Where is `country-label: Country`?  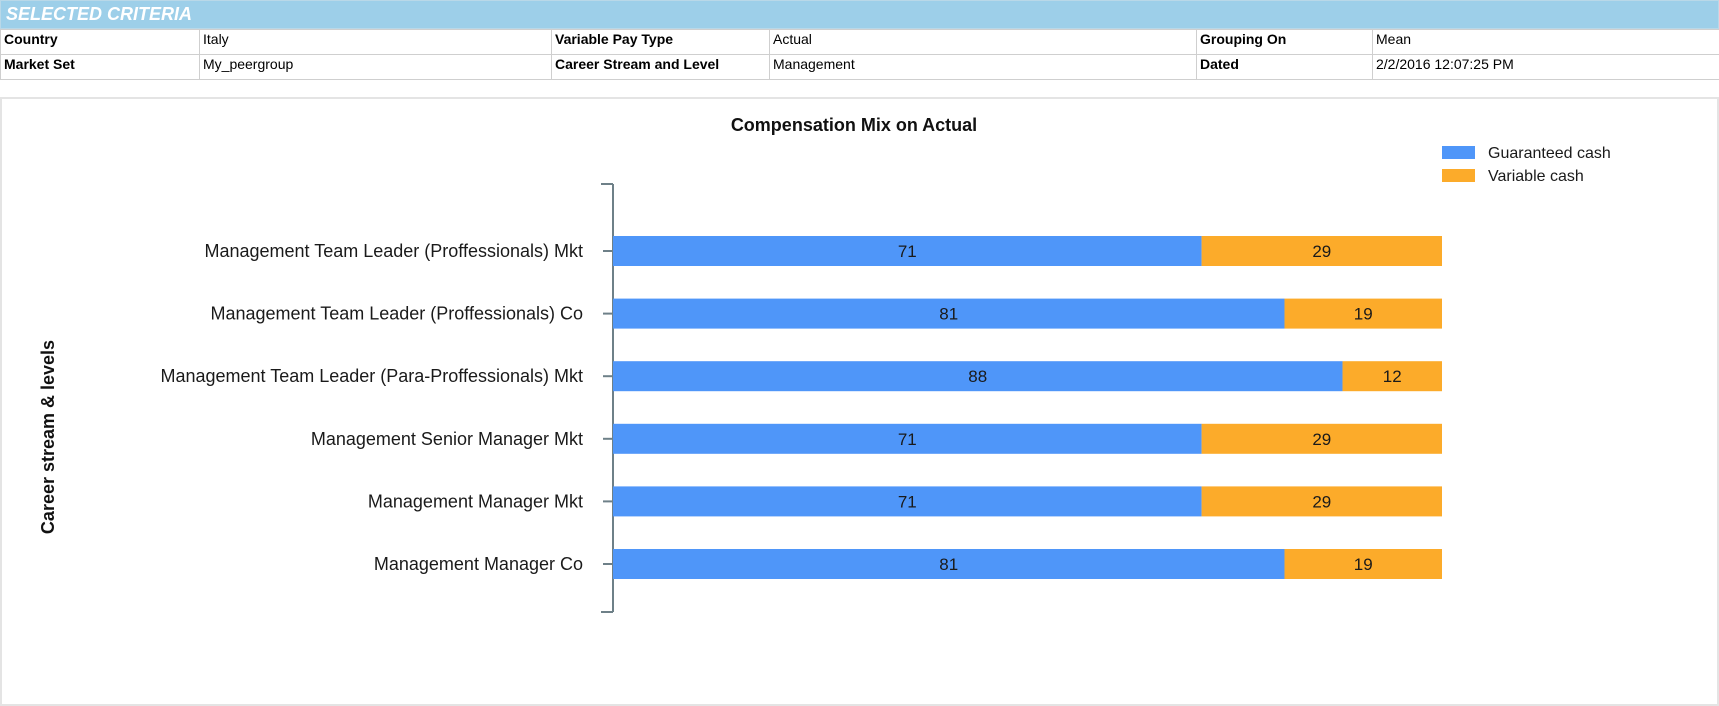
country-label: Country is located at coordinates (100, 42).